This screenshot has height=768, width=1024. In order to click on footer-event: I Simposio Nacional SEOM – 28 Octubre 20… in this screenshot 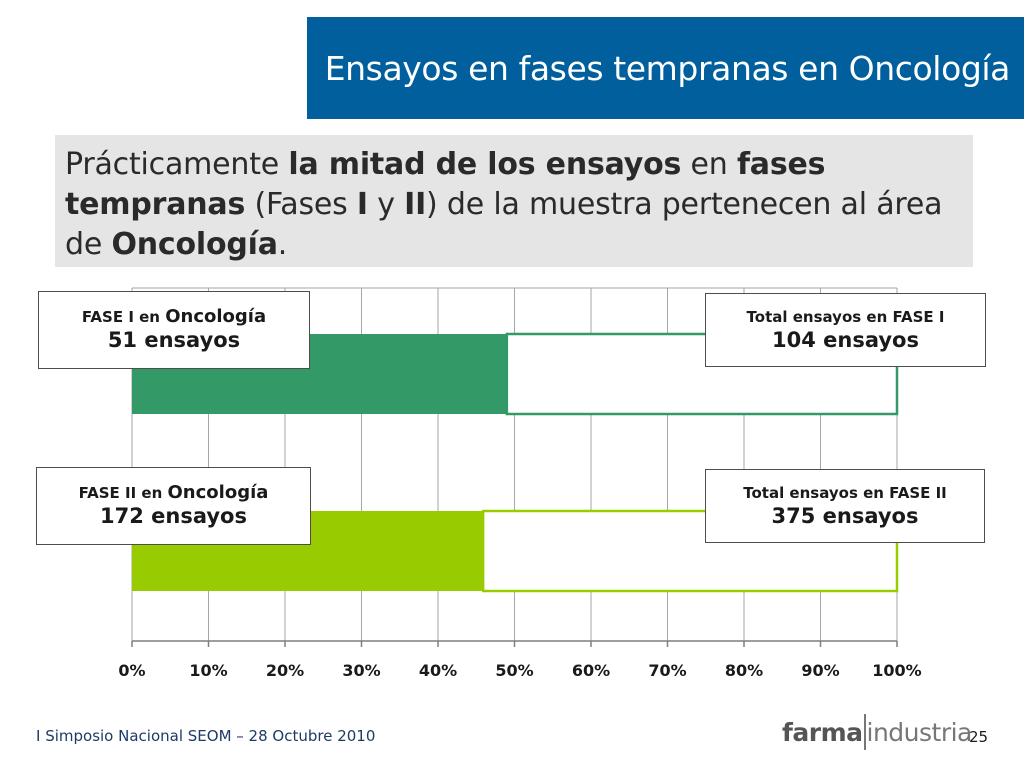, I will do `click(206, 736)`.